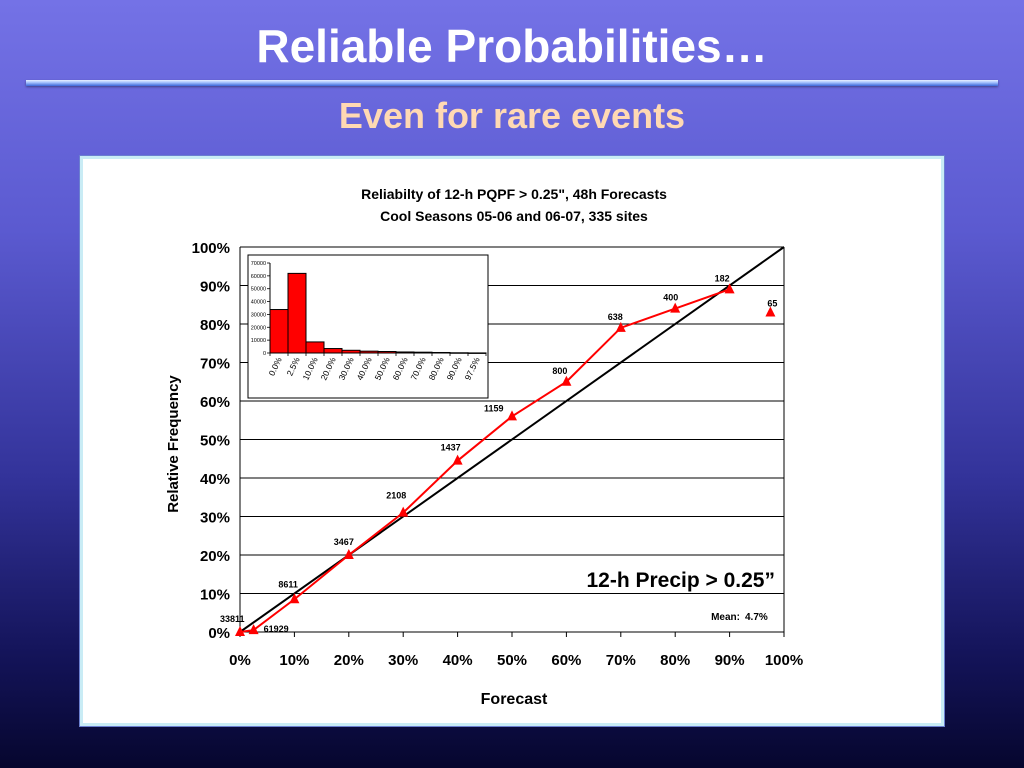 This screenshot has width=1024, height=768. What do you see at coordinates (403, 660) in the screenshot?
I see `x-tick-label: 30%` at bounding box center [403, 660].